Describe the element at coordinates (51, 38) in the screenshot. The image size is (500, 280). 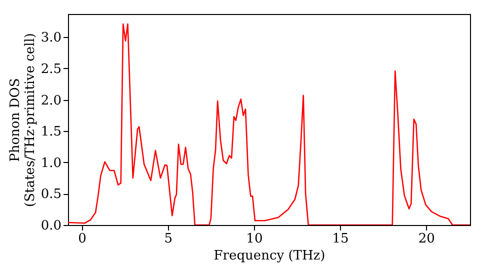
I see `y-tick-label: 3.0` at that location.